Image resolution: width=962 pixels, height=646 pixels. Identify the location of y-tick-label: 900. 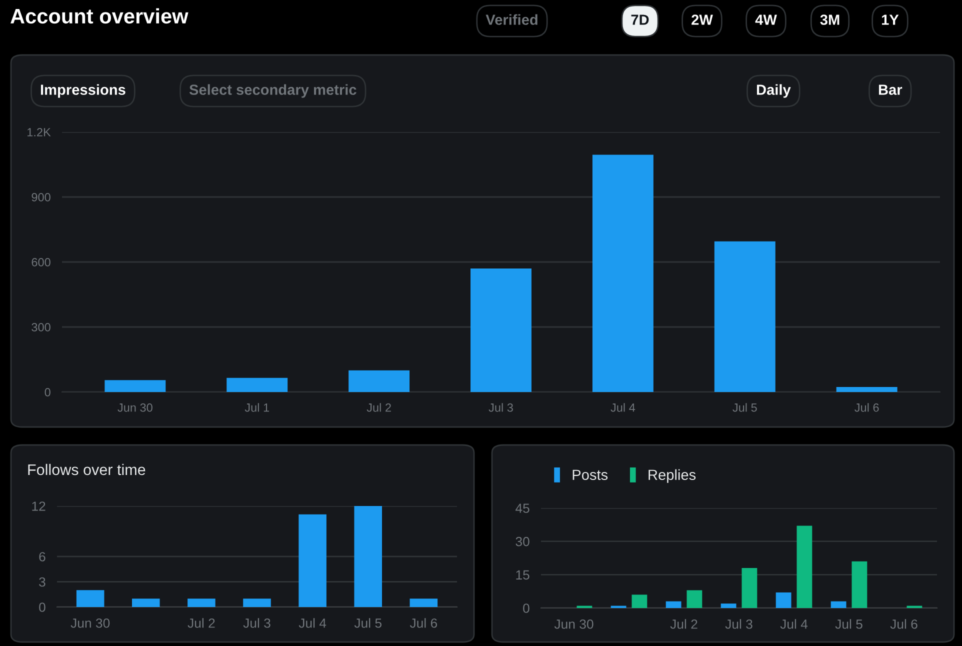
(41, 197).